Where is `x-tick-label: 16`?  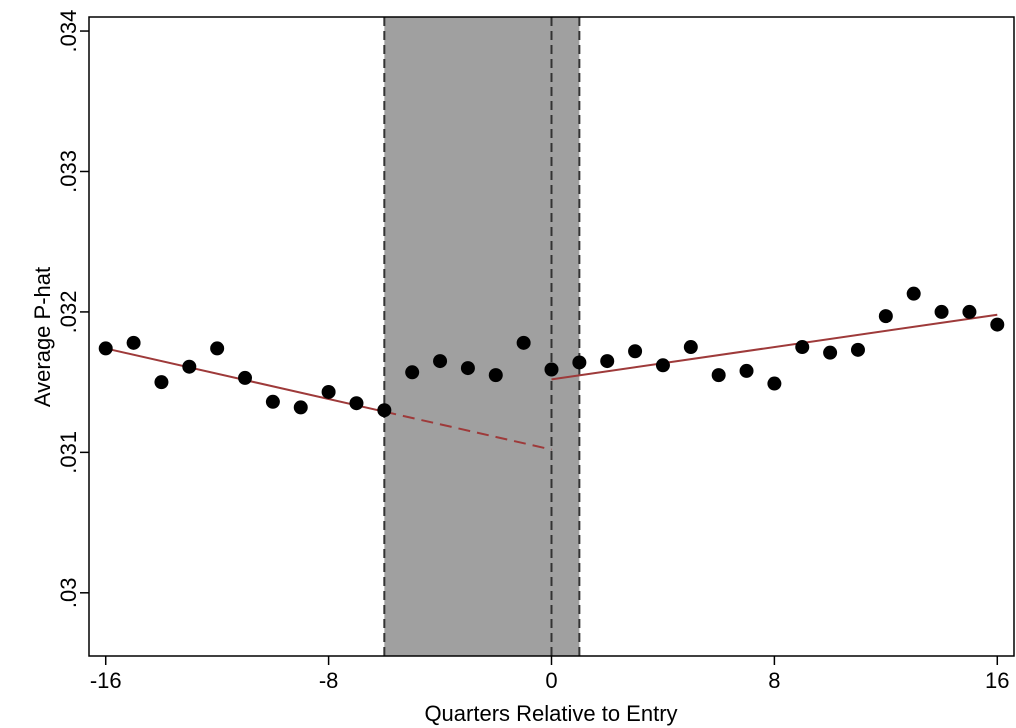
x-tick-label: 16 is located at coordinates (997, 680).